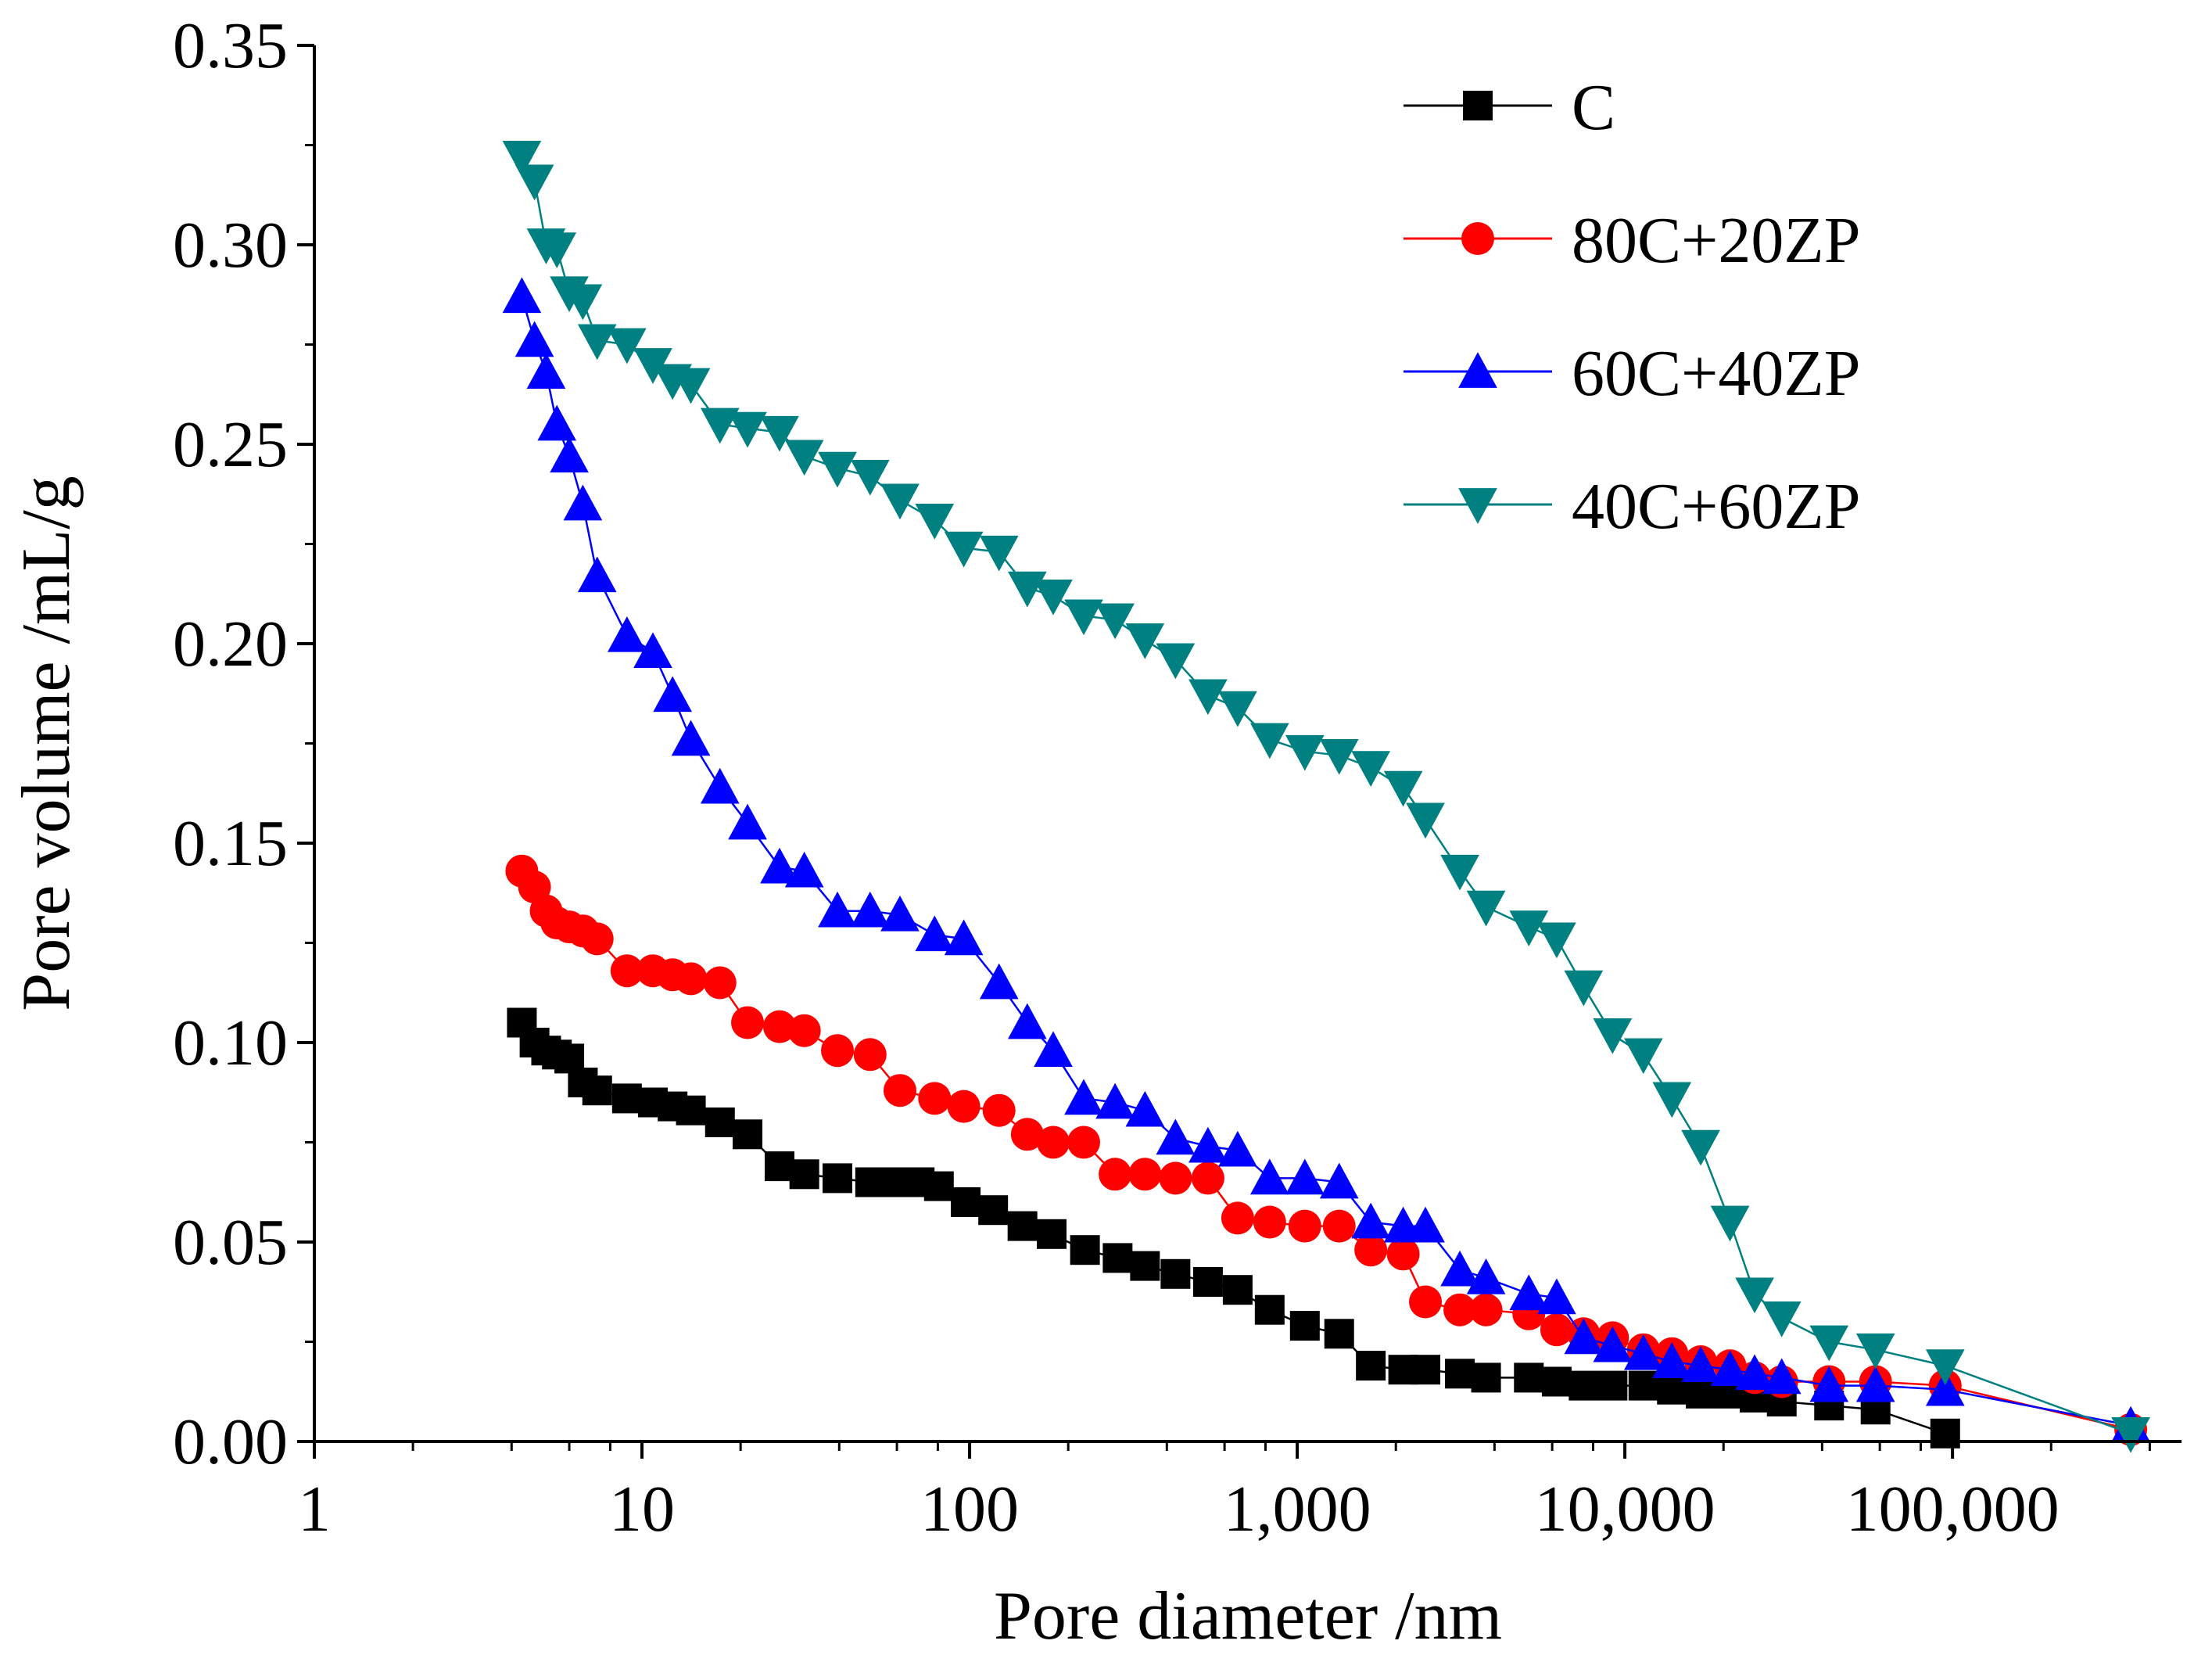 This screenshot has width=2212, height=1655. What do you see at coordinates (230, 644) in the screenshot?
I see `y-tick-label: 0.20` at bounding box center [230, 644].